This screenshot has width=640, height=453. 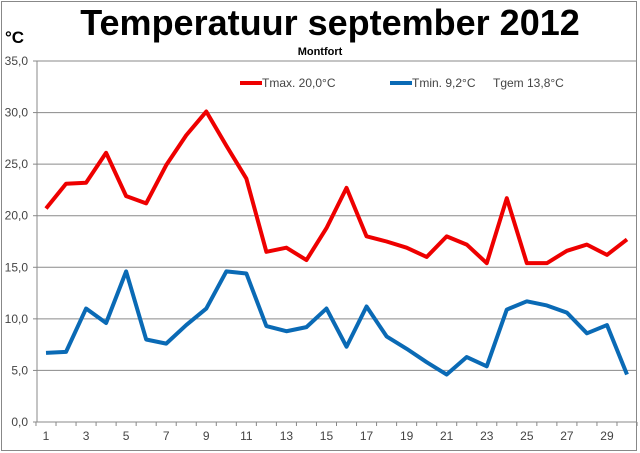 I want to click on x-tick-label: 29, so click(x=607, y=436).